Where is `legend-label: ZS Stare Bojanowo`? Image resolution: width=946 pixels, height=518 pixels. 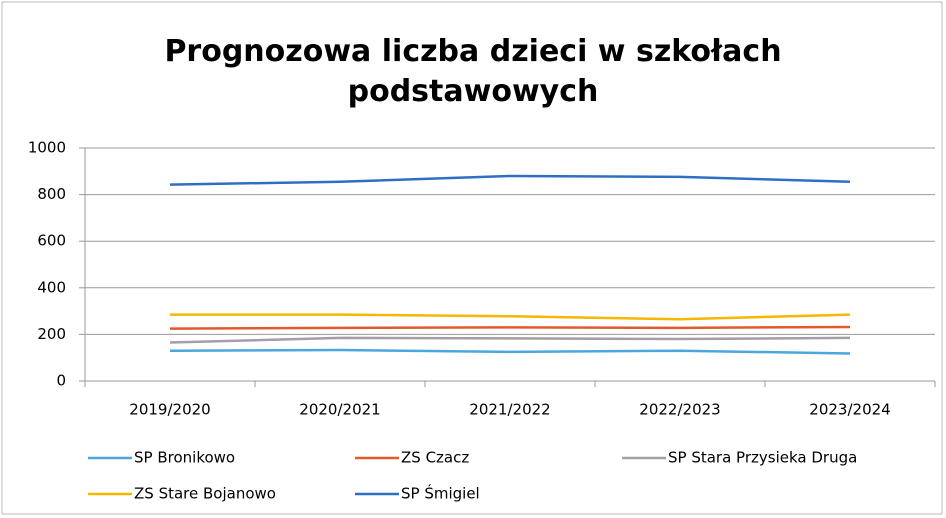 legend-label: ZS Stare Bojanowo is located at coordinates (205, 494).